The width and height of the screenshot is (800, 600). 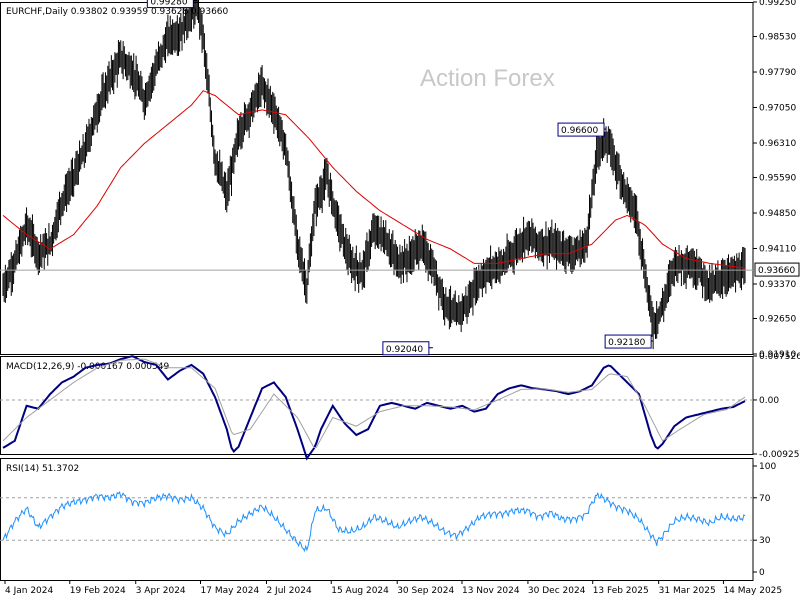 What do you see at coordinates (42, 469) in the screenshot?
I see `rsi-title: RSI(14) 51.3702` at bounding box center [42, 469].